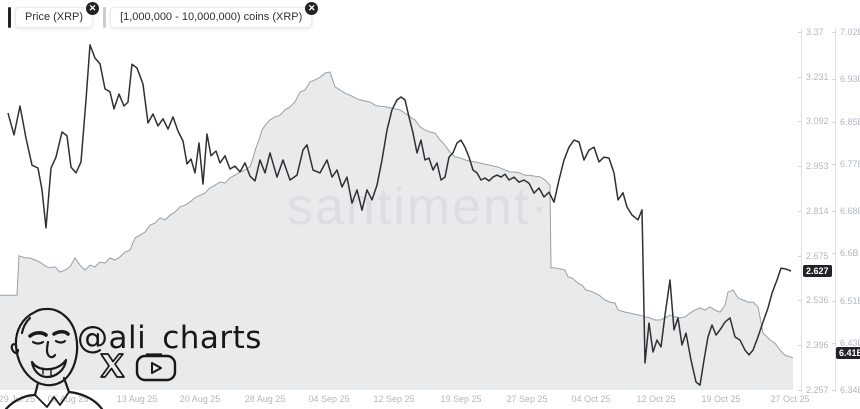 The width and height of the screenshot is (860, 409). I want to click on date-tick-label: 19 Oct 25, so click(721, 399).